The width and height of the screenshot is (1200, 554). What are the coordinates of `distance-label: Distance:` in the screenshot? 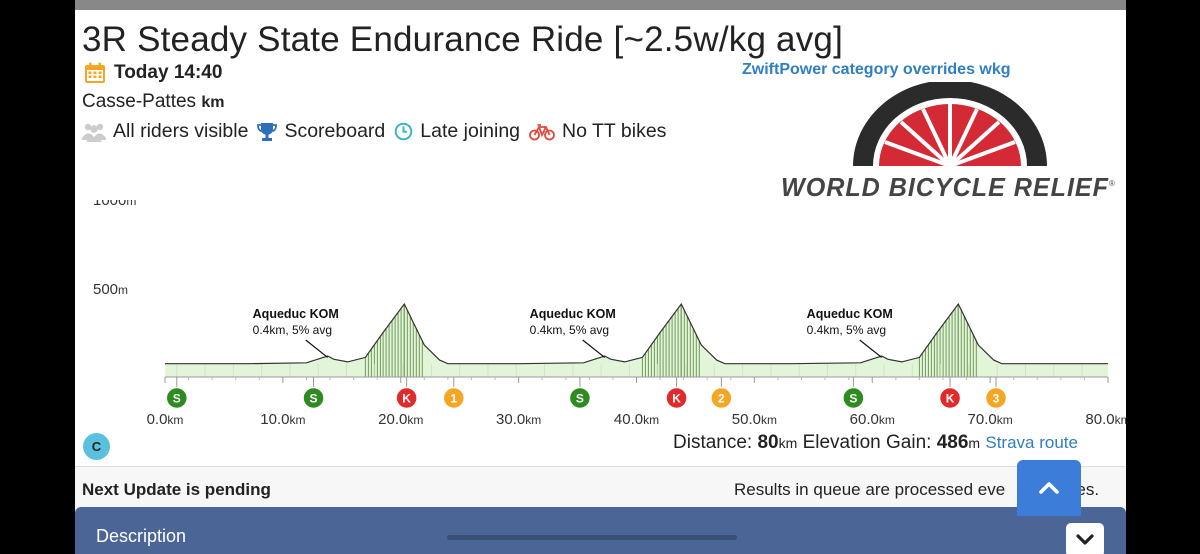 It's located at (713, 442).